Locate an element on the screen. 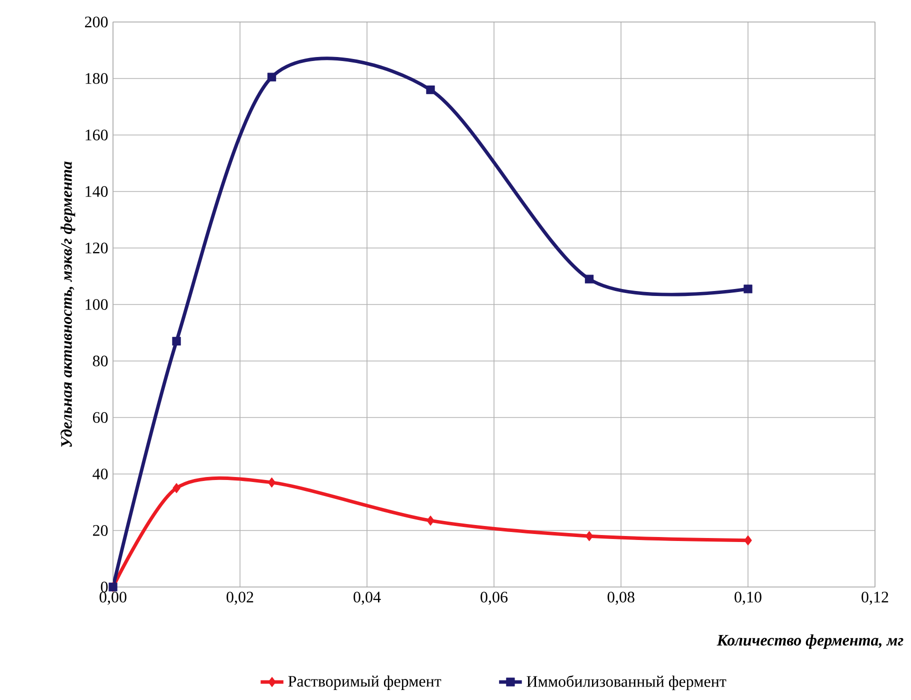 This screenshot has height=700, width=911. x-tick-label: 0,04 is located at coordinates (367, 598).